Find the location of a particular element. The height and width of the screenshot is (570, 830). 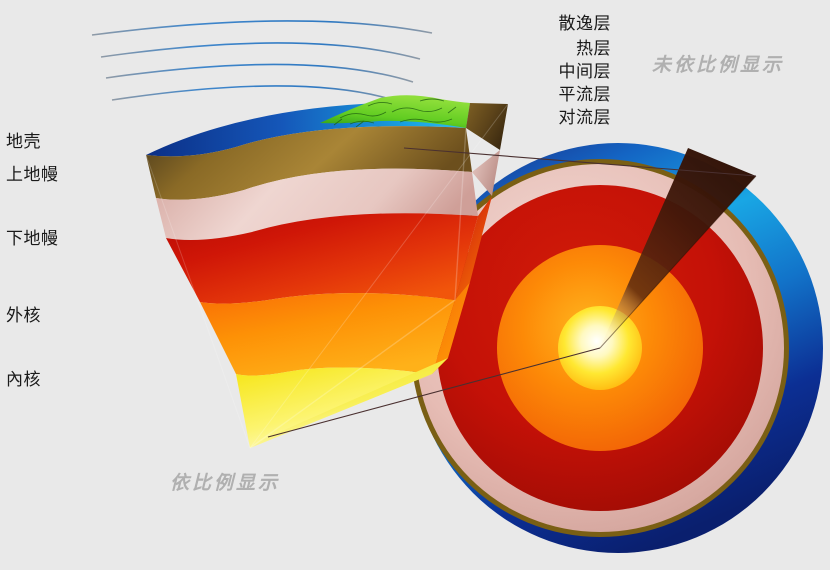

wedge-crust-side is located at coordinates (487, 126).